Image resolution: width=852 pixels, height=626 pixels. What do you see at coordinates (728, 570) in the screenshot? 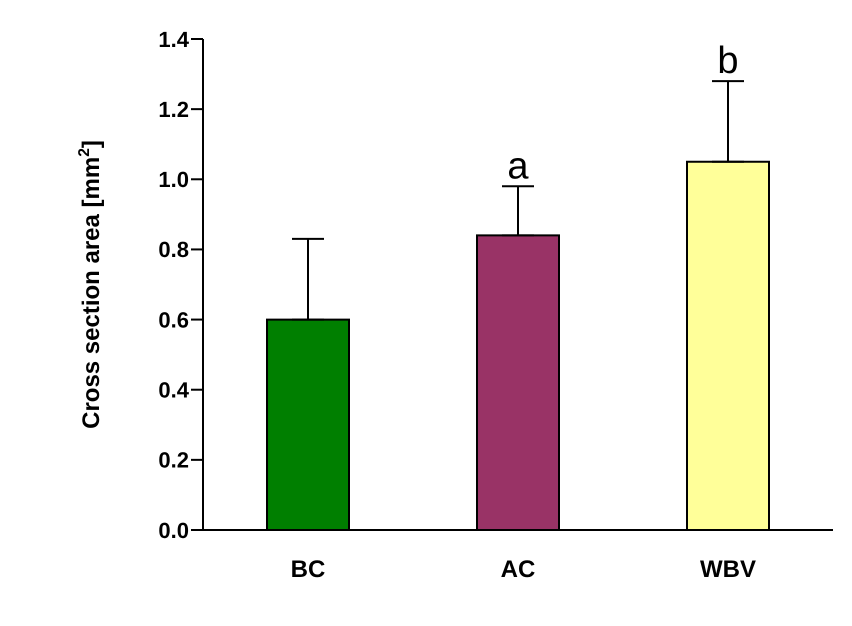
I see `x-tick-label: WBV` at bounding box center [728, 570].